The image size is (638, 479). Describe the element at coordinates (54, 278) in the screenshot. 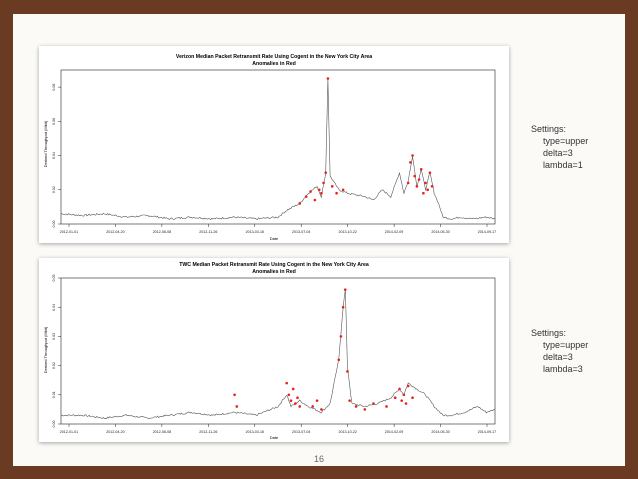

I see `y-tick-label: 0.05` at that location.